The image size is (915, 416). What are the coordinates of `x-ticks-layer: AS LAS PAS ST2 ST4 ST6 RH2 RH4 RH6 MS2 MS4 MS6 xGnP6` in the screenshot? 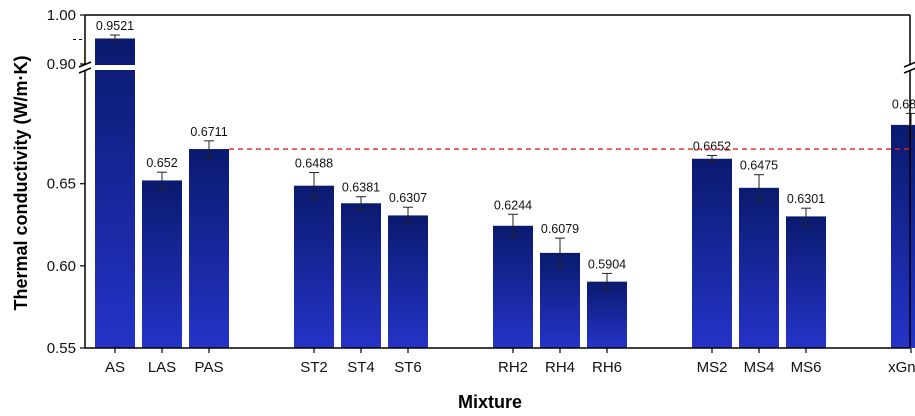 It's located at (510, 362).